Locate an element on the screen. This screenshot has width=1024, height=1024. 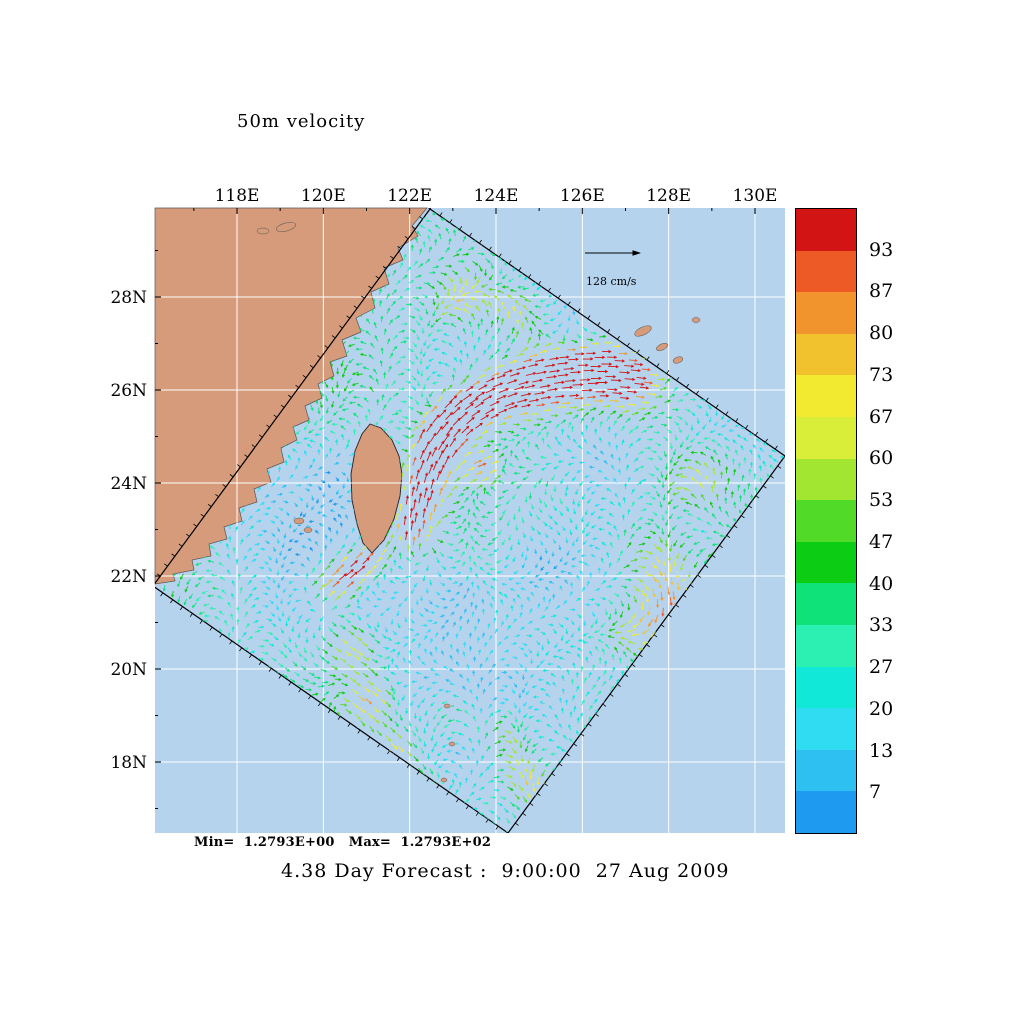
x-tick-label: 126E is located at coordinates (582, 196).